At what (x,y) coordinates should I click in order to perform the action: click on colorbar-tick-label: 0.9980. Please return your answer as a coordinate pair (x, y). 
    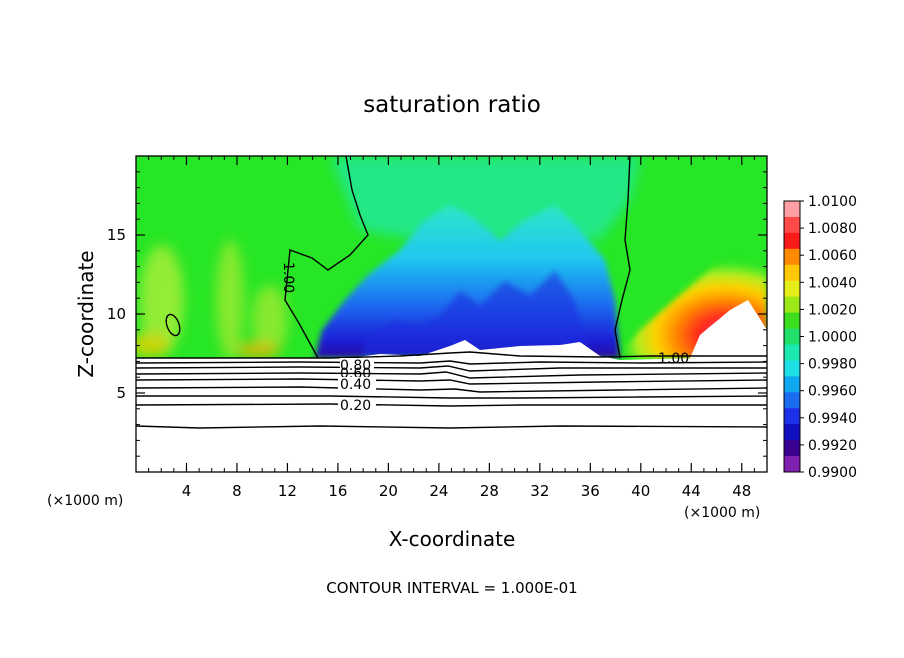
    Looking at the image, I should click on (832, 365).